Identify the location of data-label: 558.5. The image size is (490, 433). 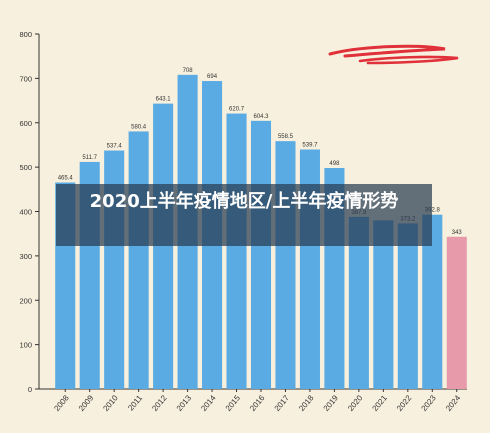
(286, 137).